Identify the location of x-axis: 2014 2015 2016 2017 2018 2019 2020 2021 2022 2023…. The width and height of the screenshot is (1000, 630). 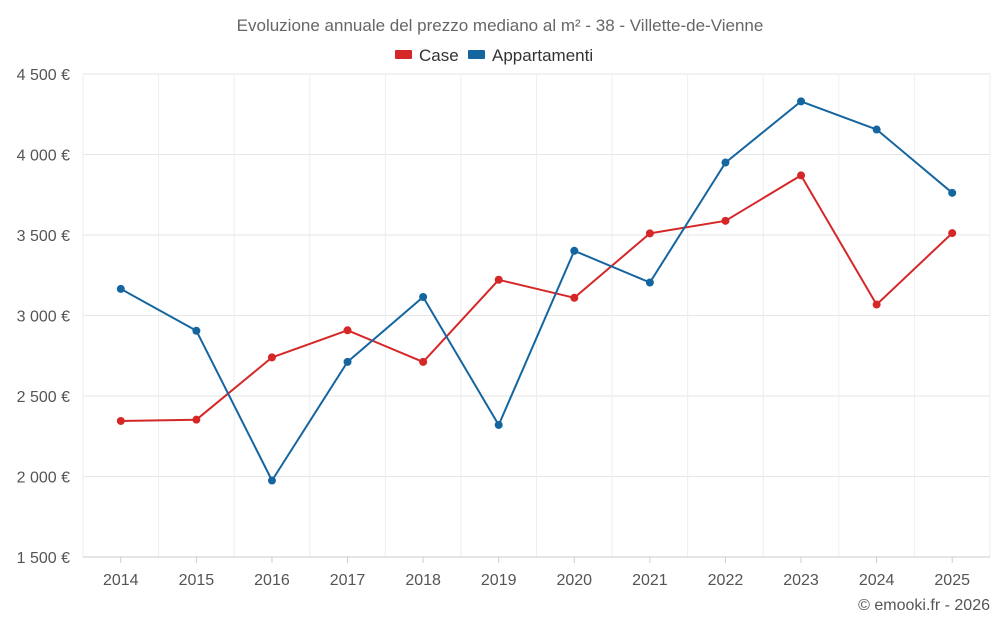
(536, 572).